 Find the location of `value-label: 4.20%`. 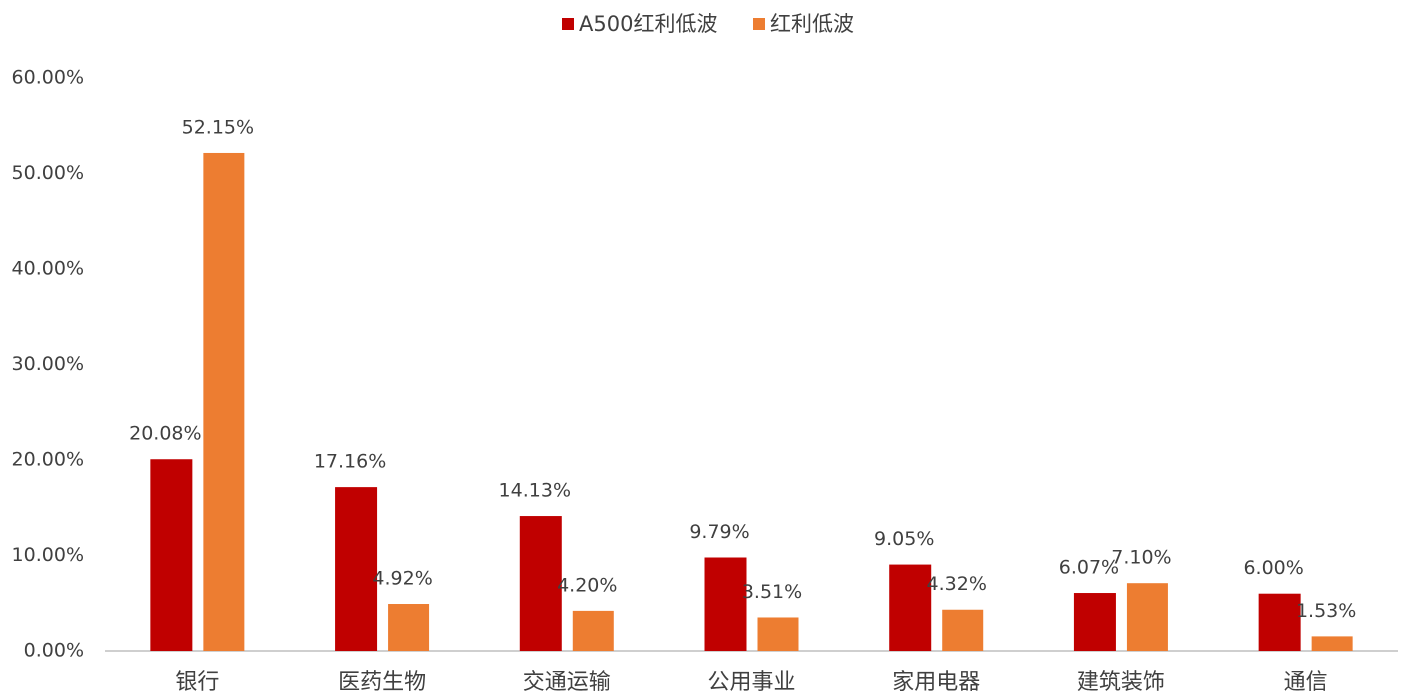

value-label: 4.20% is located at coordinates (587, 585).